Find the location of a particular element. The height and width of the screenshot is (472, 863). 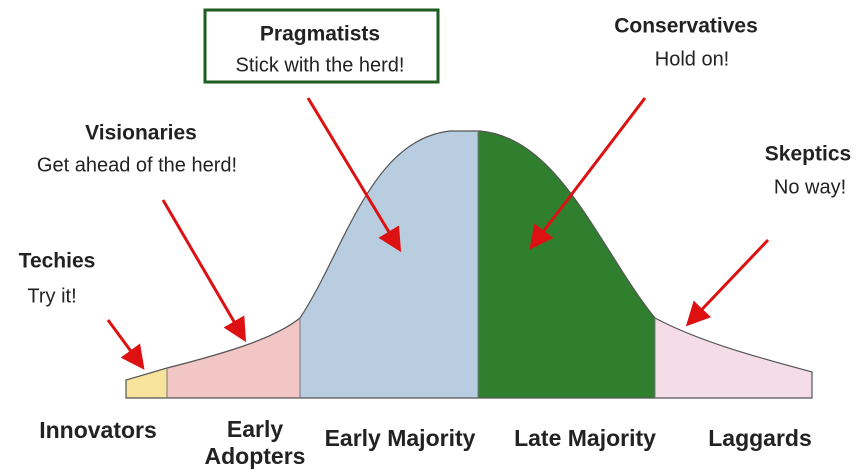

segment-label: Early is located at coordinates (255, 429).